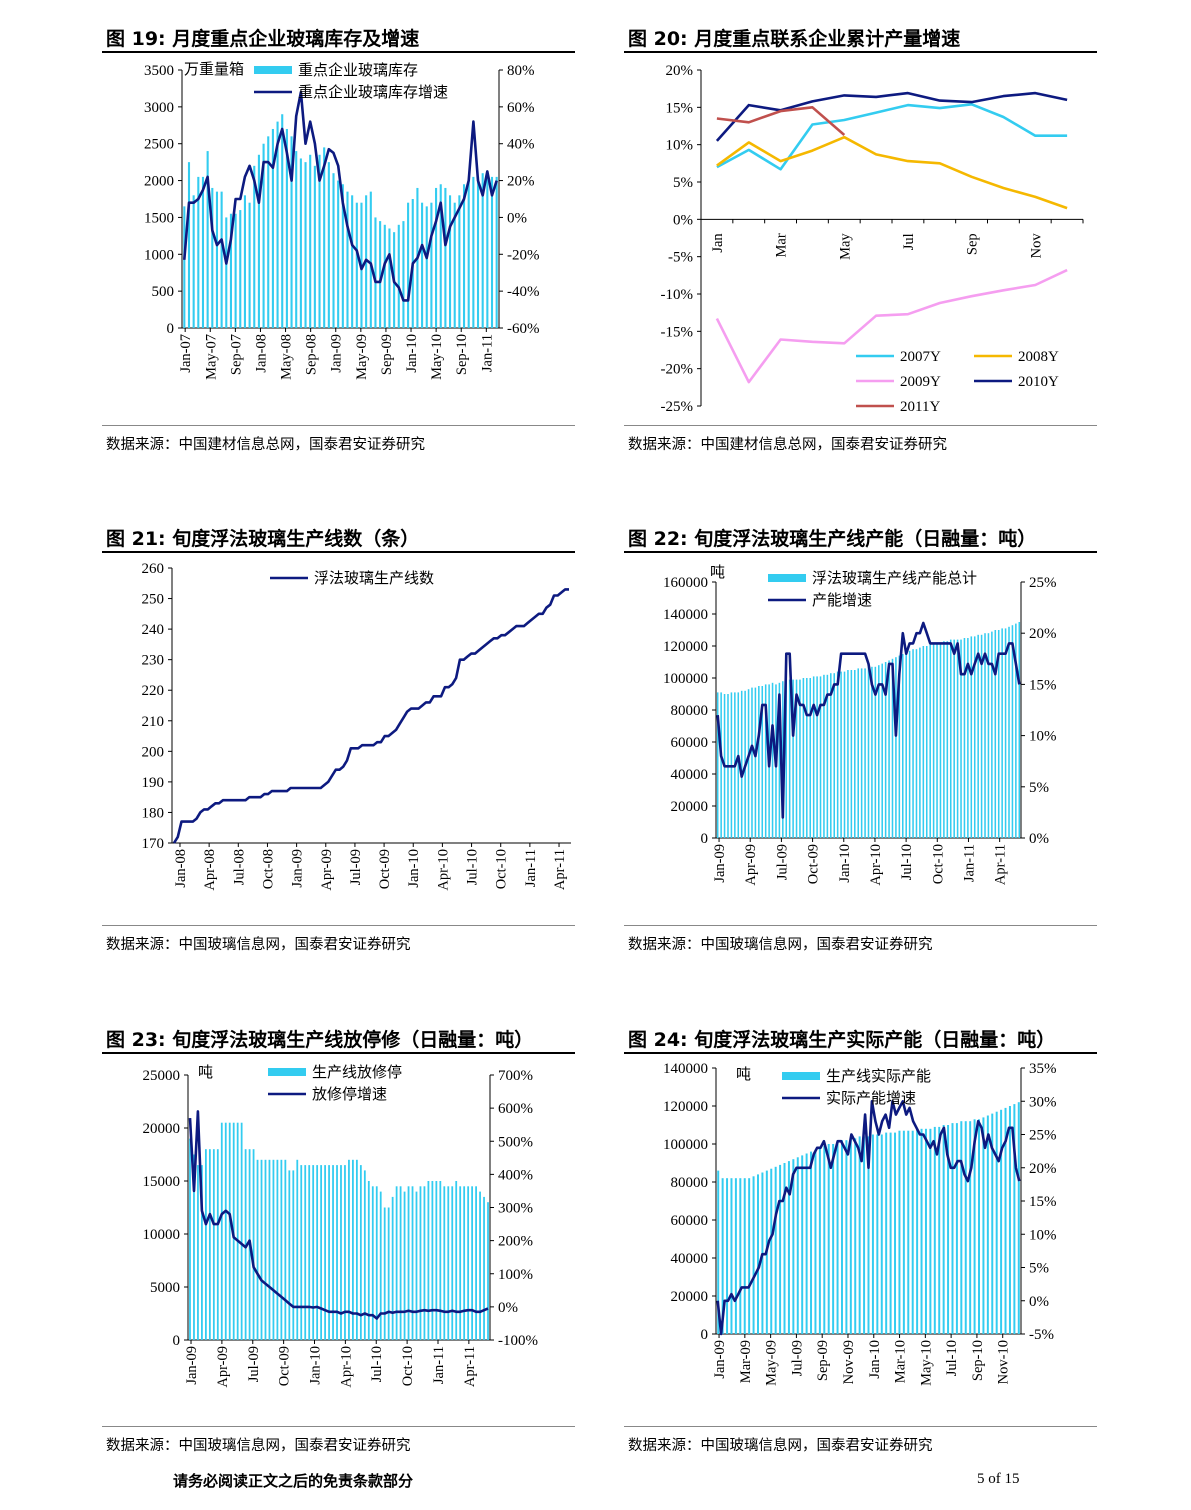 The image size is (1191, 1510). I want to click on y2-tick-label: 60%, so click(521, 108).